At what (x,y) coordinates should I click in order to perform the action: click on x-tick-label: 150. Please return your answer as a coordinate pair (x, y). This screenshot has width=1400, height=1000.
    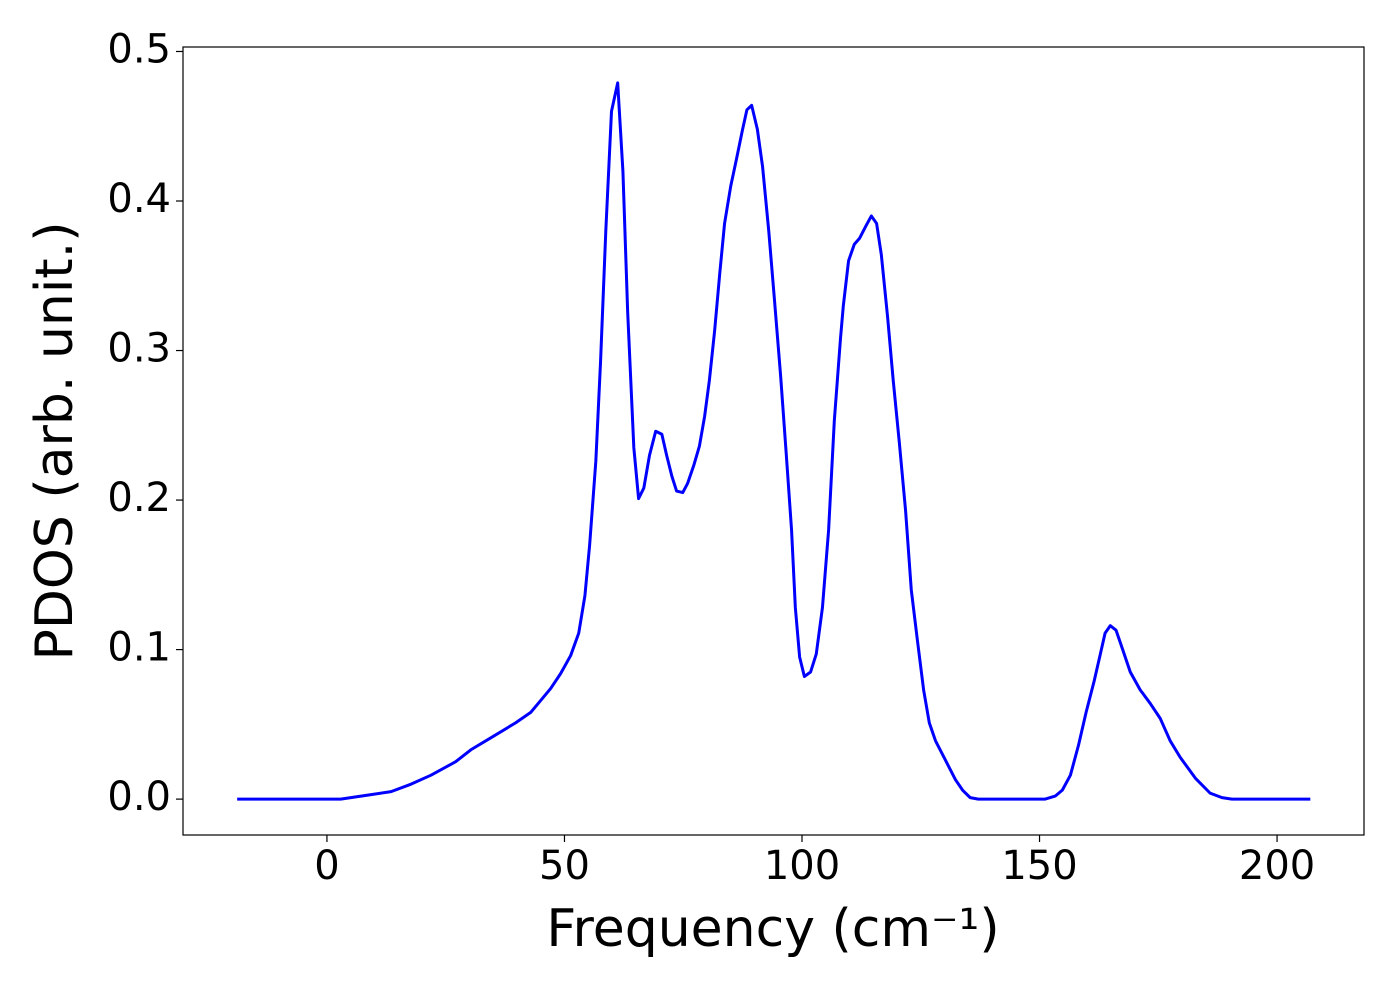
    Looking at the image, I should click on (1039, 866).